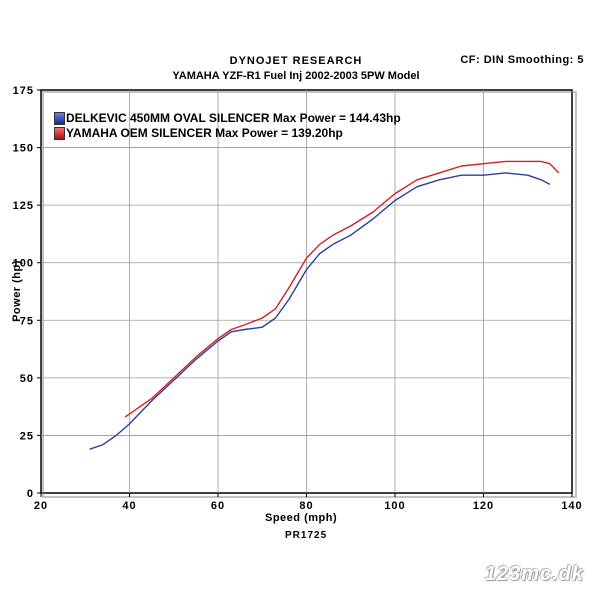  What do you see at coordinates (129, 506) in the screenshot?
I see `x-tick-label: 40` at bounding box center [129, 506].